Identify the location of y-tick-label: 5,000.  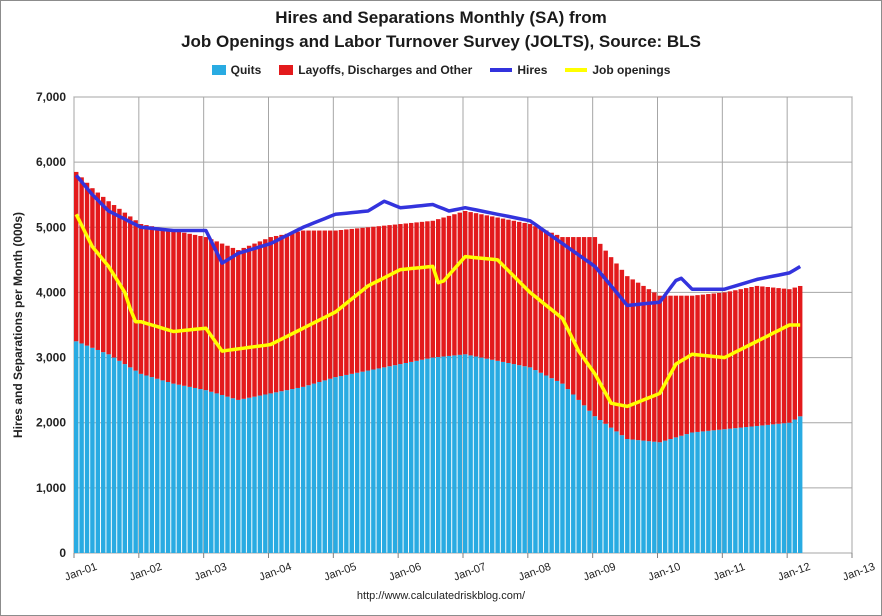
(51, 227).